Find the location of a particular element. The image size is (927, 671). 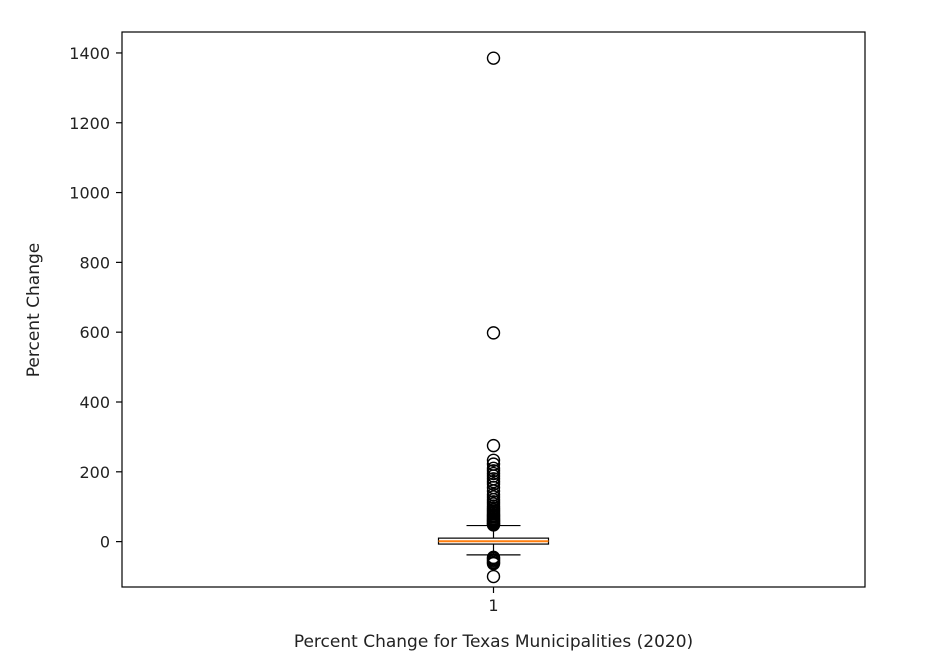

y-axis-label: Percent Change is located at coordinates (34, 310).